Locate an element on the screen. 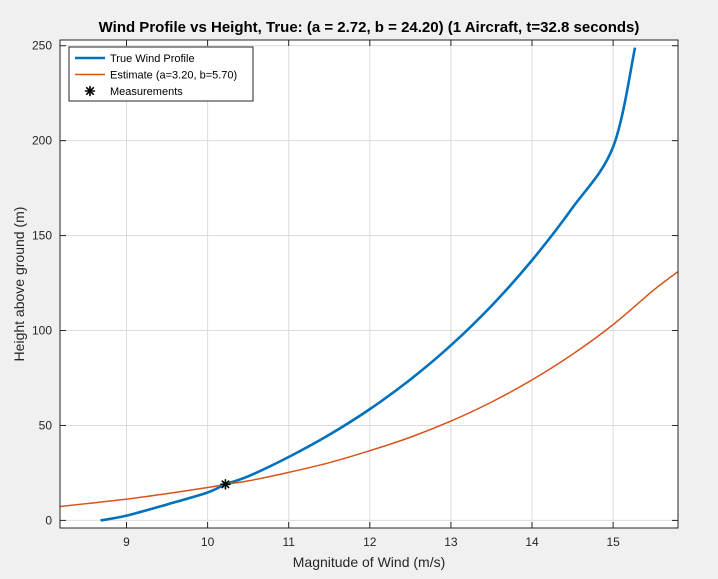  x-tick-label: 10 is located at coordinates (208, 542).